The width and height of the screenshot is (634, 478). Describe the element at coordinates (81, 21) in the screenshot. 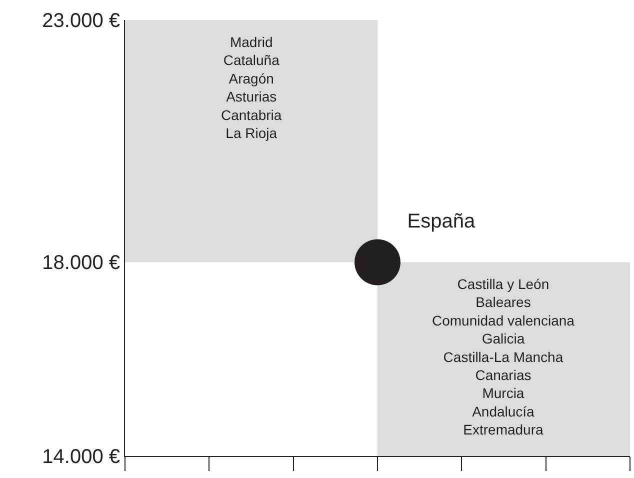

I see `y-tick-label: 23.000 €` at that location.